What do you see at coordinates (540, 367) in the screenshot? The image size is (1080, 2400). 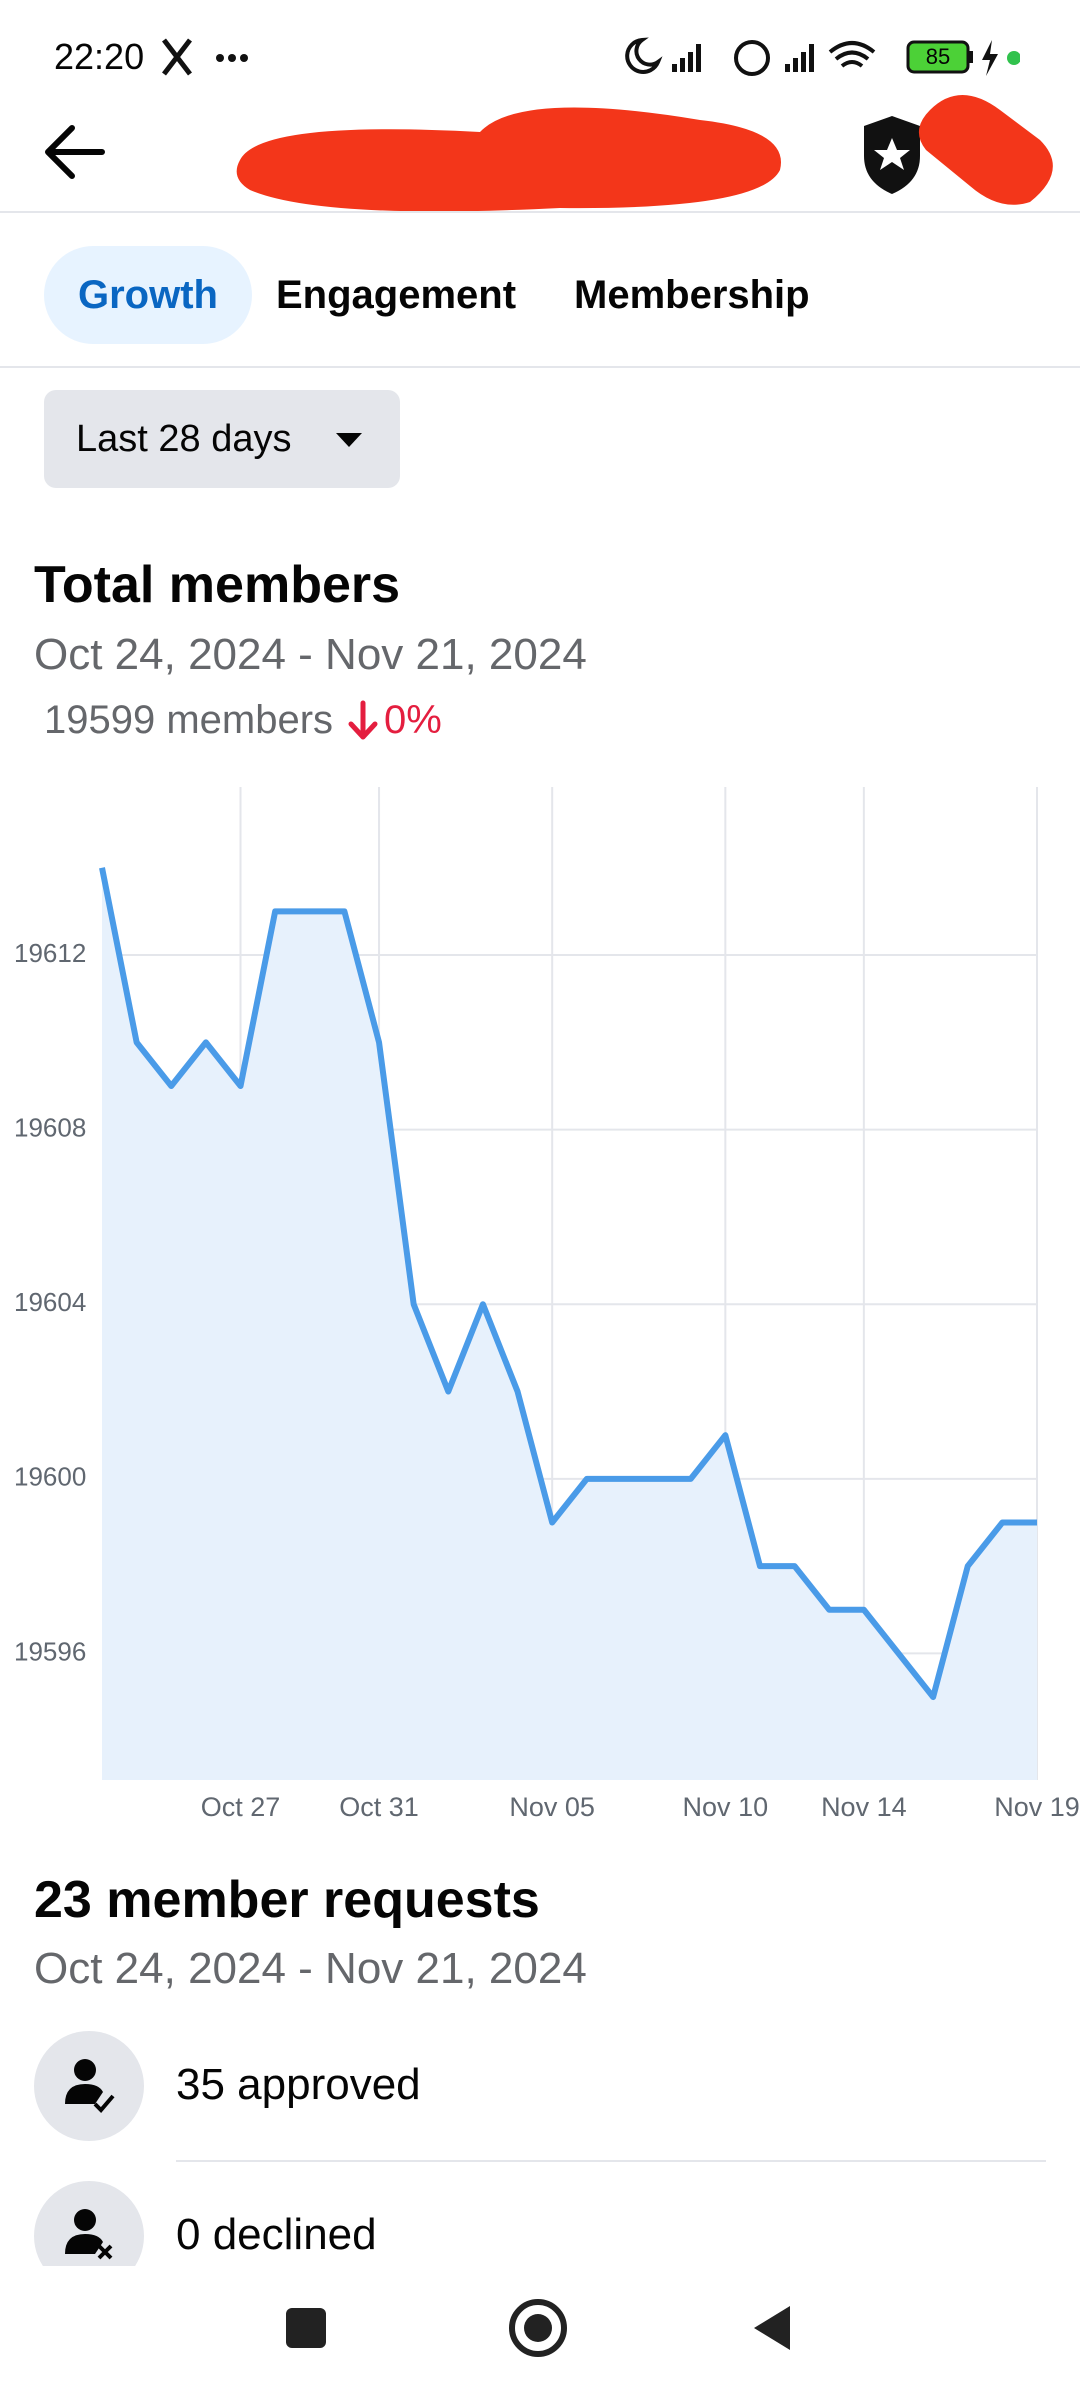 I see `tabs-divider` at bounding box center [540, 367].